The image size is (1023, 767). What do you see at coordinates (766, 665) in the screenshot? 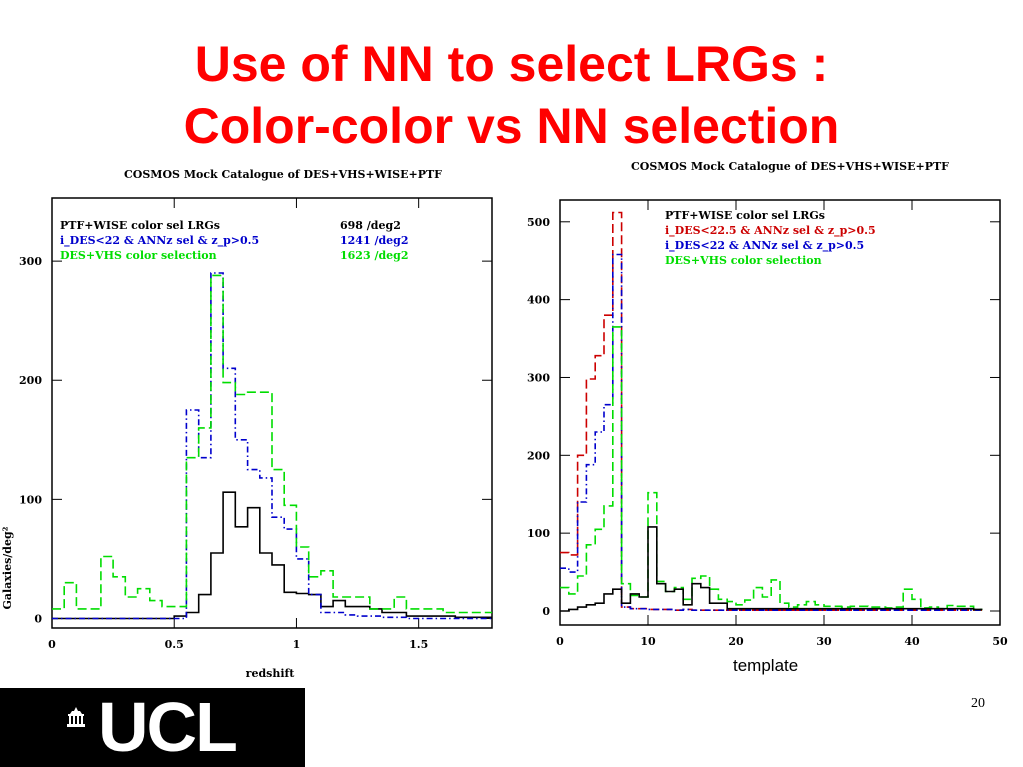
I see `template-axis-label: template` at bounding box center [766, 665].